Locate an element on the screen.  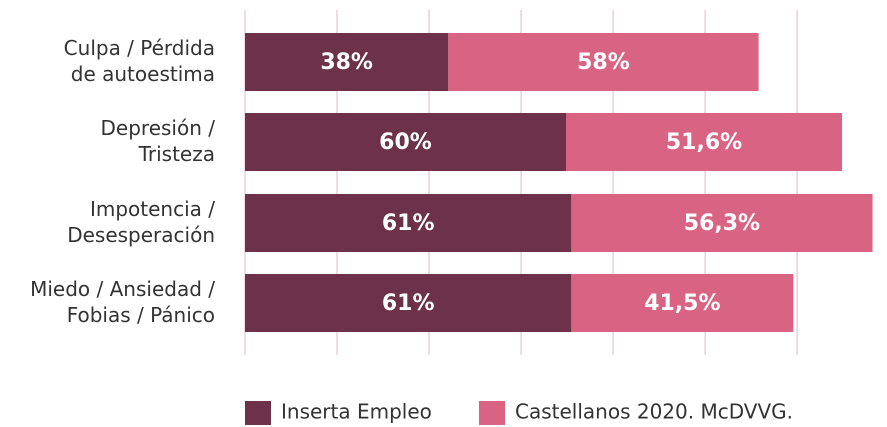
value-label: 56,3% is located at coordinates (722, 223).